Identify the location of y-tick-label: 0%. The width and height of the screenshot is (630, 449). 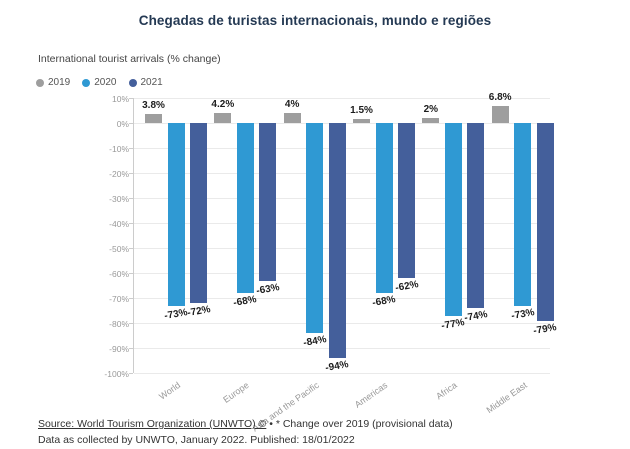
(122, 124).